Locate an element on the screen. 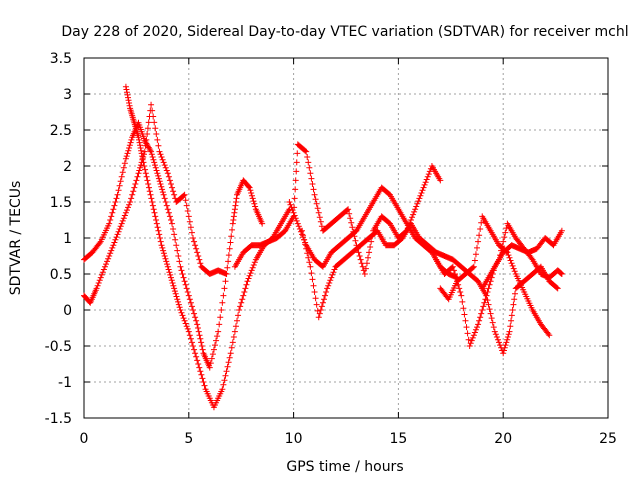  y-tick-label: 1.5 is located at coordinates (61, 203).